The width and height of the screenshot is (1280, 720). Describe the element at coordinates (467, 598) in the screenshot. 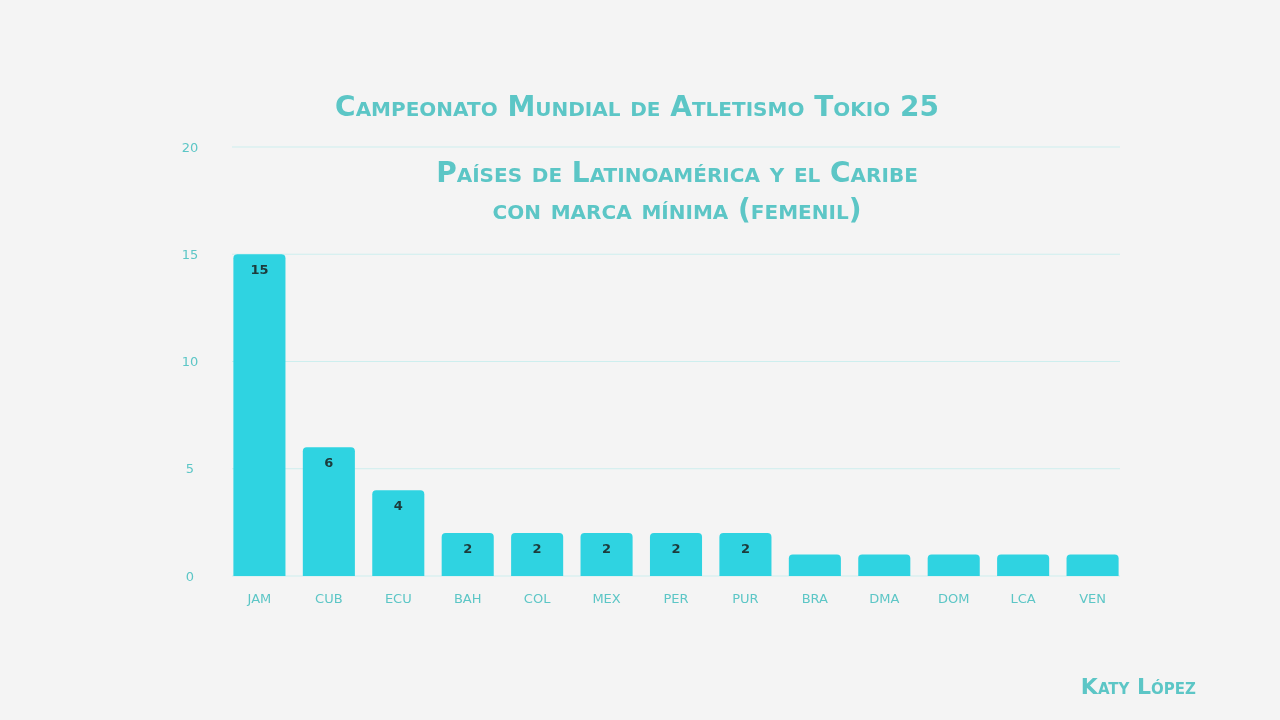

I see `x-tick-label: BAH` at that location.